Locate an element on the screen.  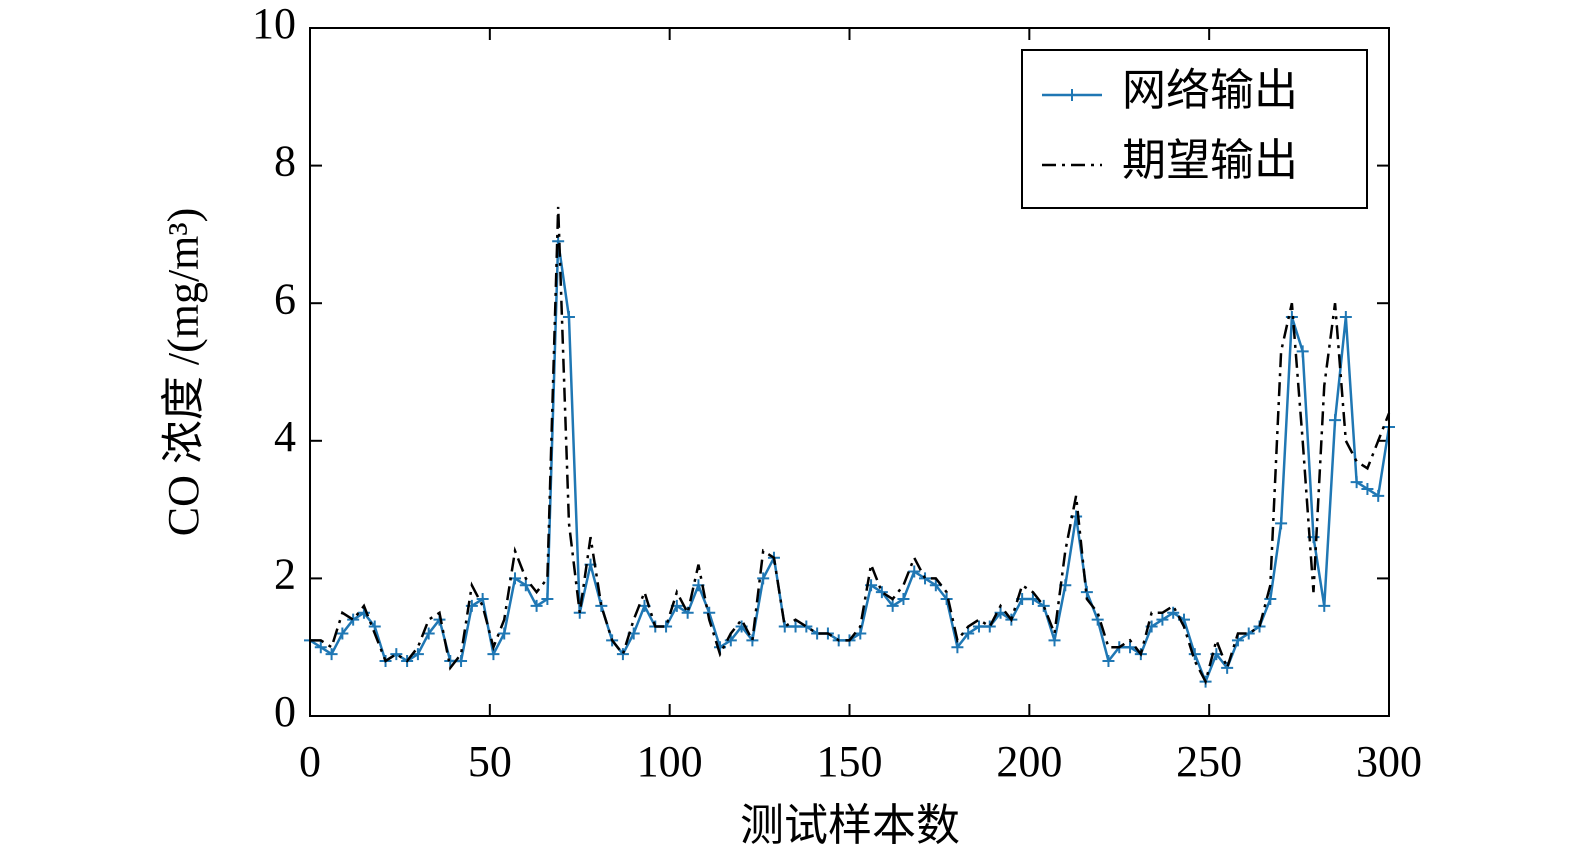
x-tick-label: 300 is located at coordinates (1389, 761).